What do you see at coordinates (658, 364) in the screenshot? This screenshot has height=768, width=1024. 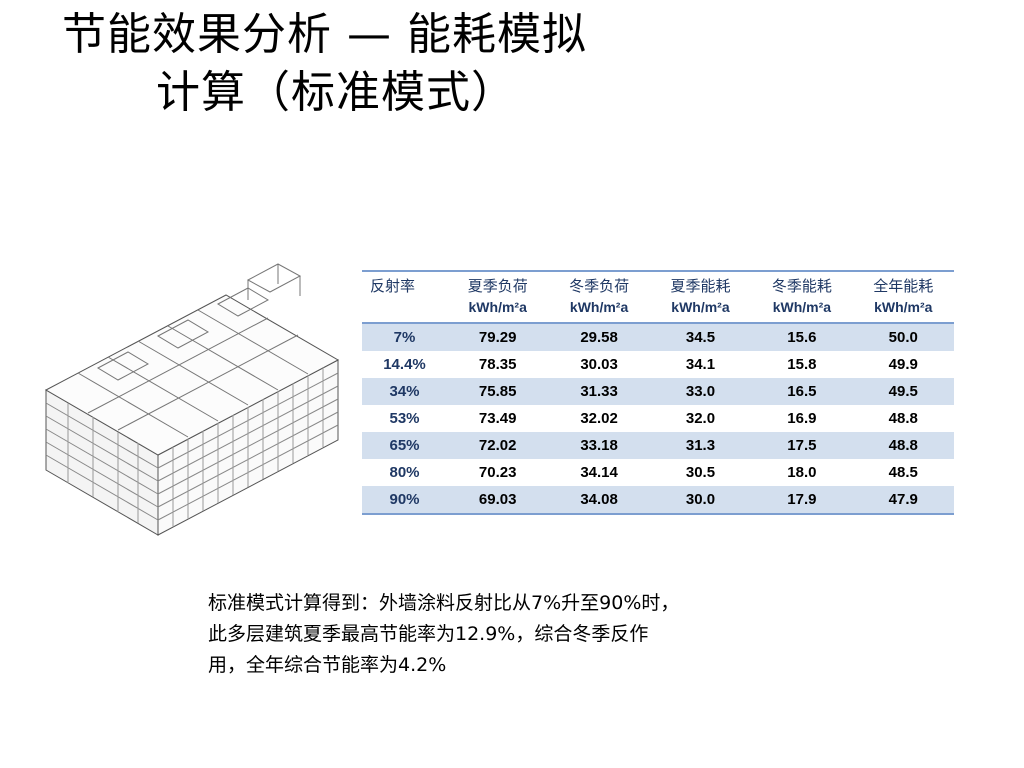 I see `table-row: 14.4% 78.35 30.03 34.1 15.8 49.9` at bounding box center [658, 364].